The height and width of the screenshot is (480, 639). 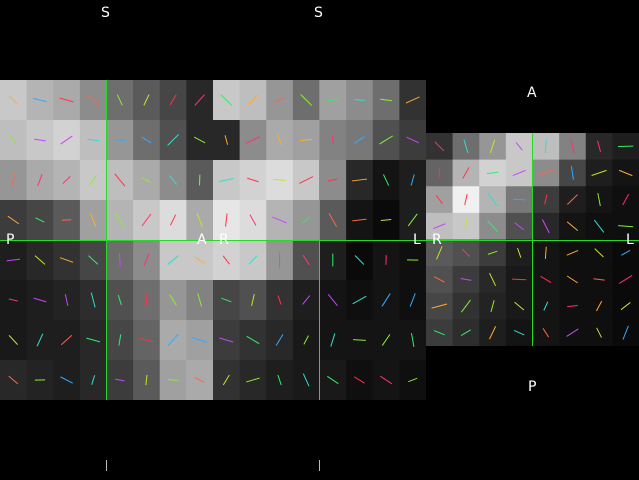 What do you see at coordinates (319, 465) in the screenshot?
I see `coronal-inferior-marker` at bounding box center [319, 465].